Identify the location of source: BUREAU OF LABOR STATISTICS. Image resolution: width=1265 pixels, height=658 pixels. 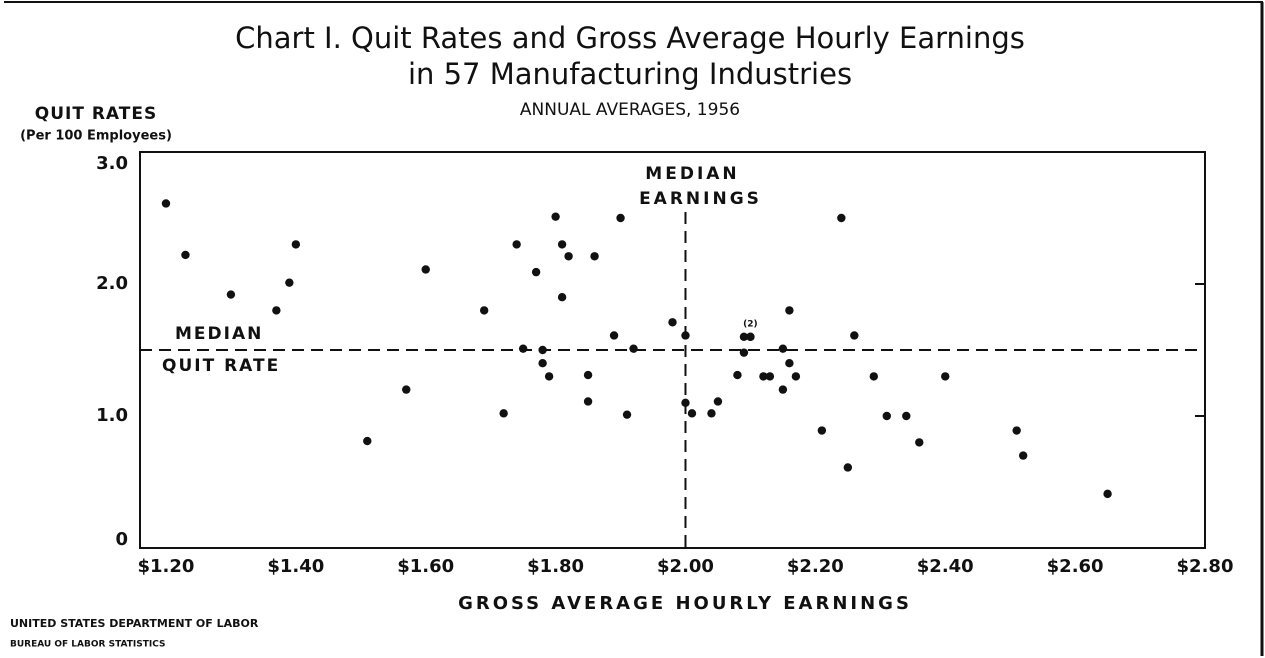
(87, 645).